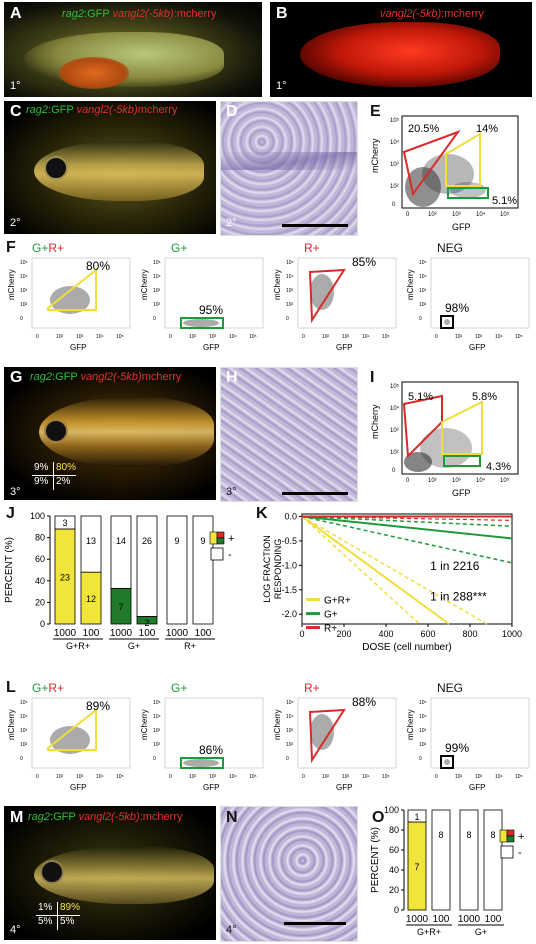 The height and width of the screenshot is (944, 536). What do you see at coordinates (438, 450) in the screenshot?
I see `panel-i-scatter-cloud` at bounding box center [438, 450].